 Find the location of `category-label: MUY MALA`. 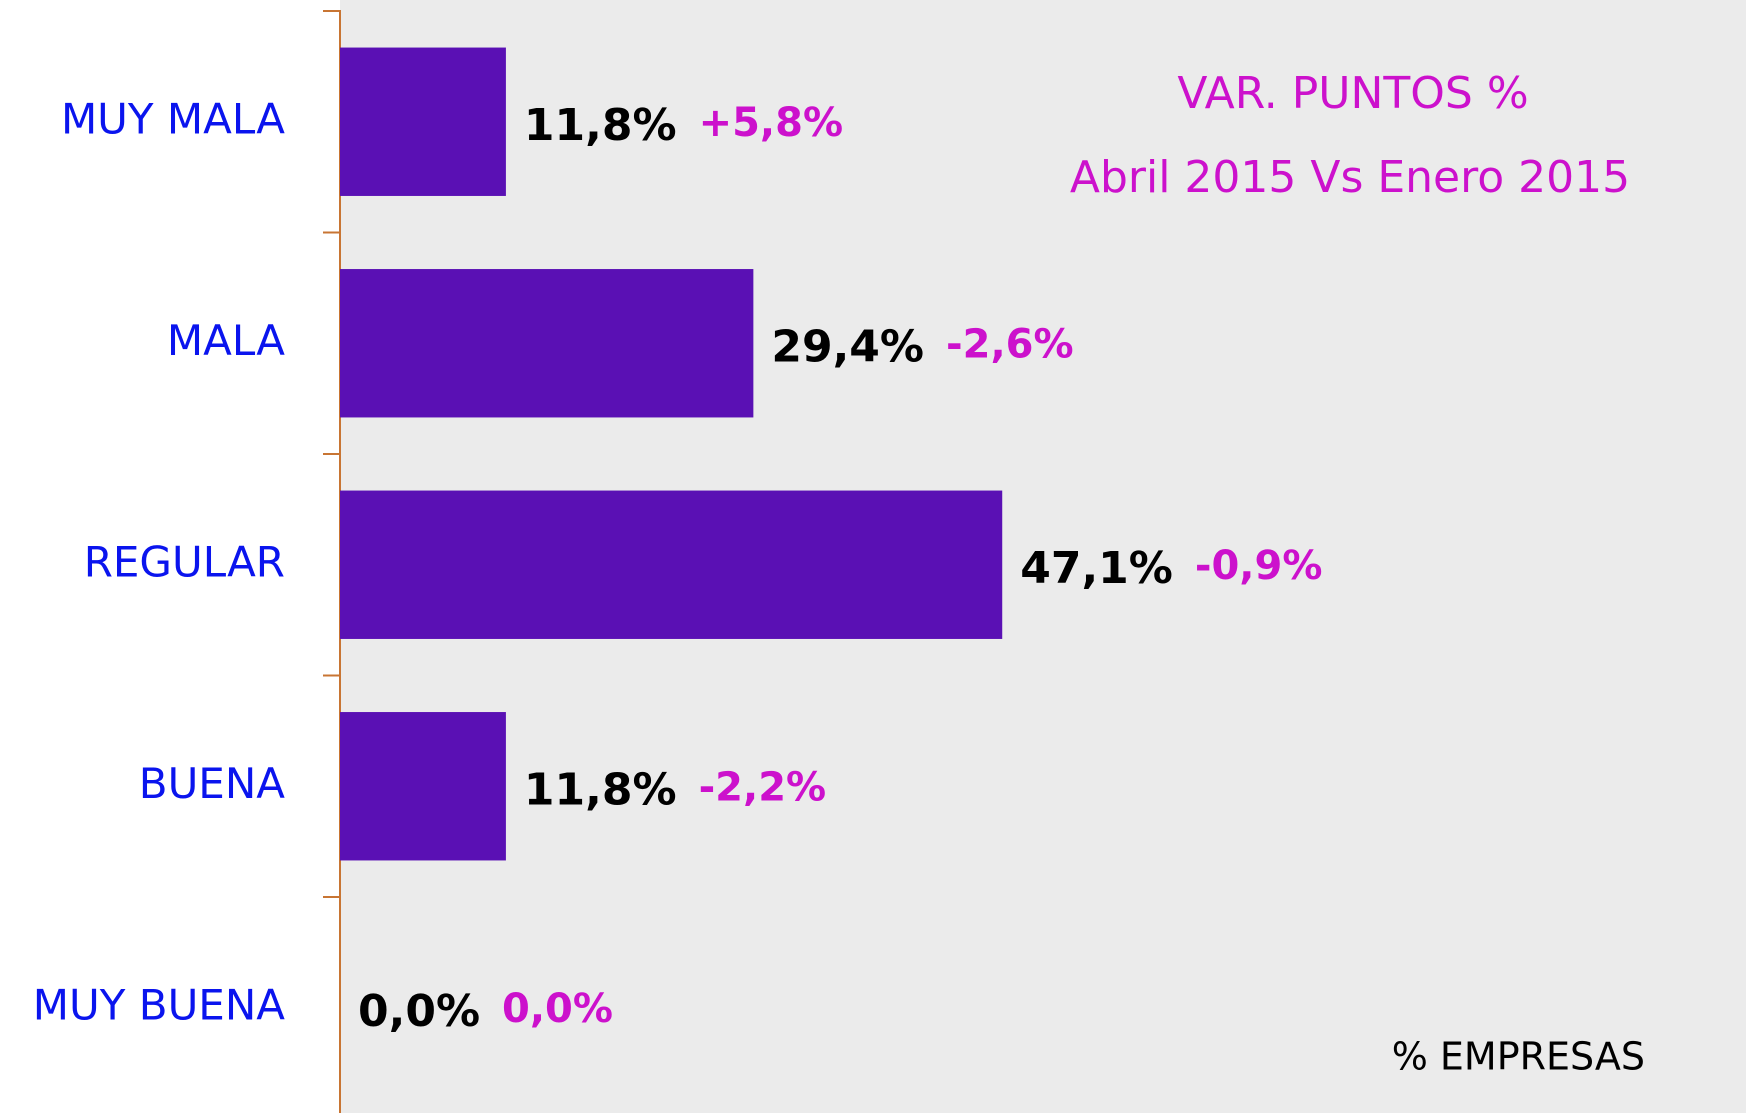

category-label: MUY MALA is located at coordinates (173, 118).